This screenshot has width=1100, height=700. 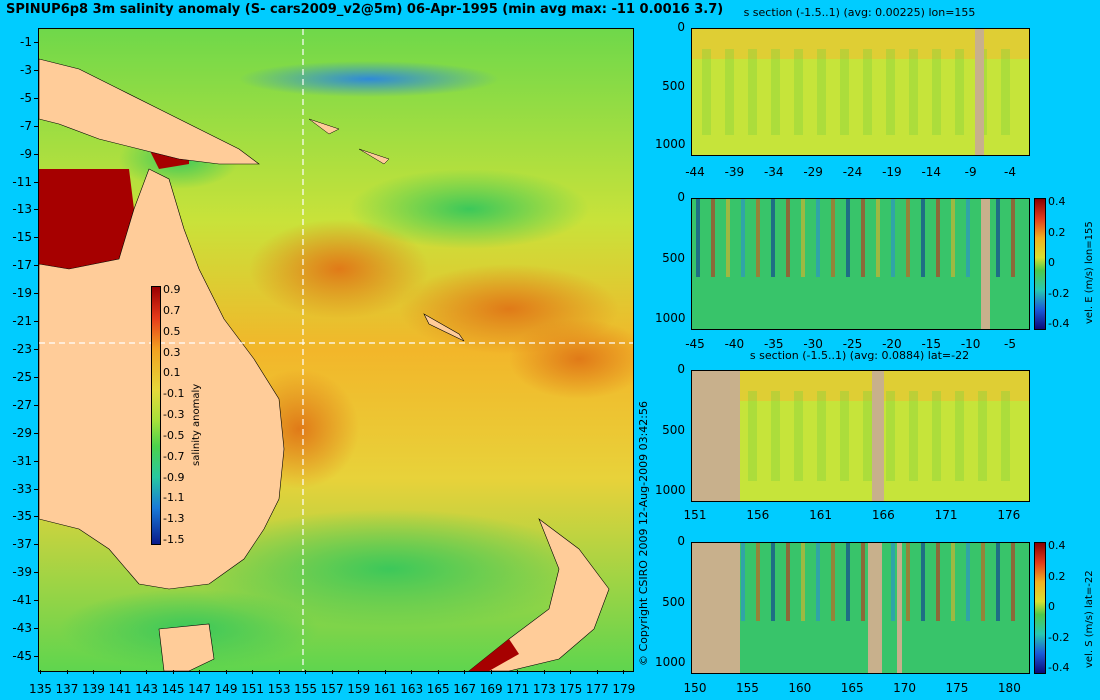 What do you see at coordinates (174, 456) in the screenshot?
I see `map-colorbar-tick: -0.7` at bounding box center [174, 456].